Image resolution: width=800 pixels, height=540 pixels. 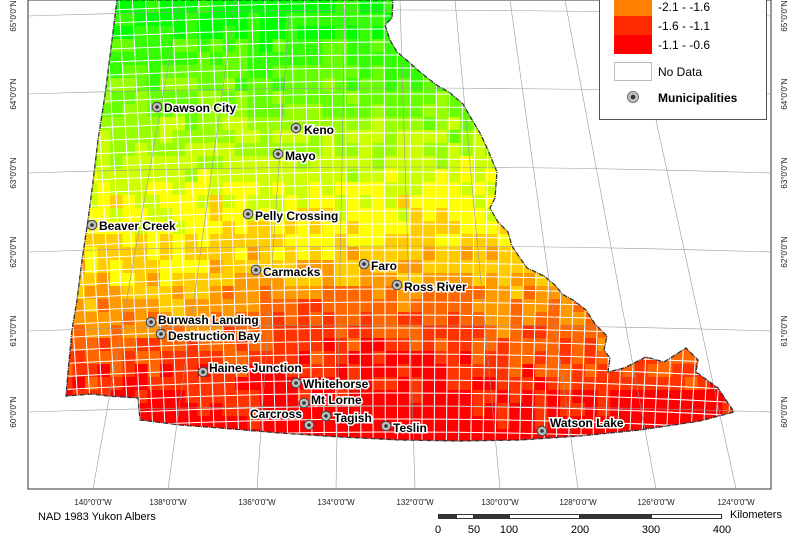 I want to click on scale-bar: Kilometers 0 50 100 200 300 400, so click(x=618, y=527).